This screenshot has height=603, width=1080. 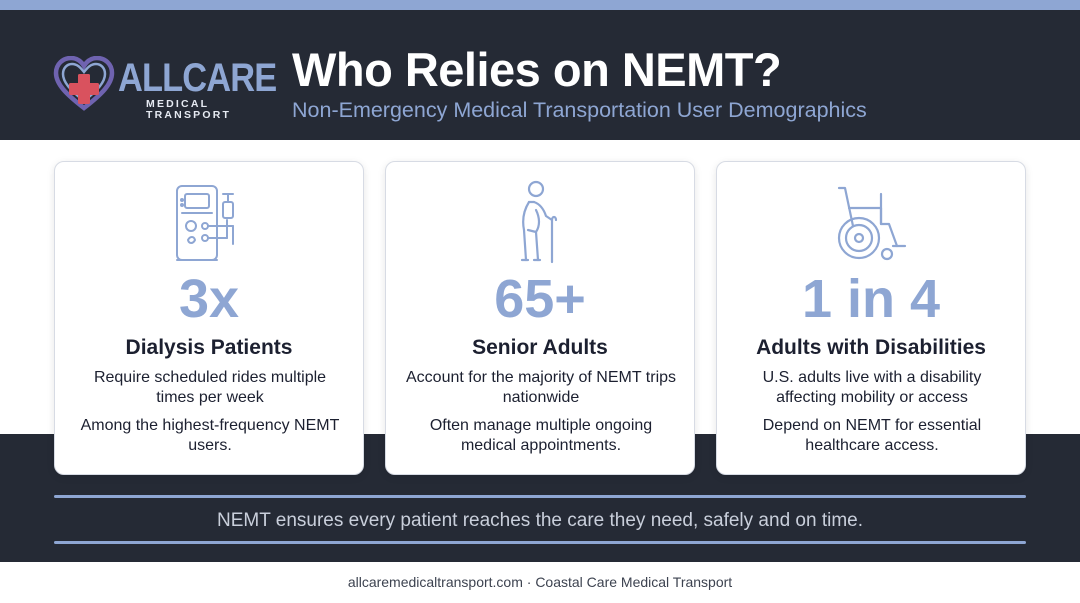 What do you see at coordinates (540, 496) in the screenshot?
I see `divider-top` at bounding box center [540, 496].